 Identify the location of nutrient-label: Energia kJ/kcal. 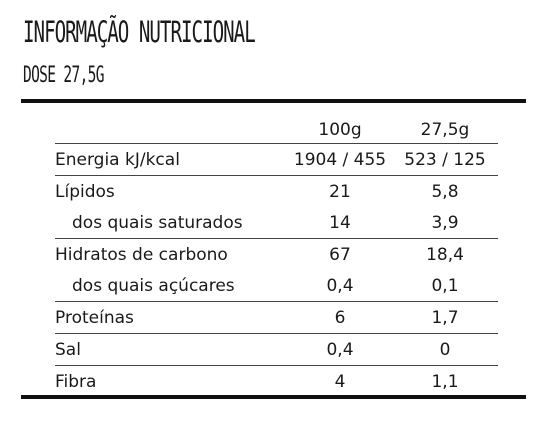
(117, 159).